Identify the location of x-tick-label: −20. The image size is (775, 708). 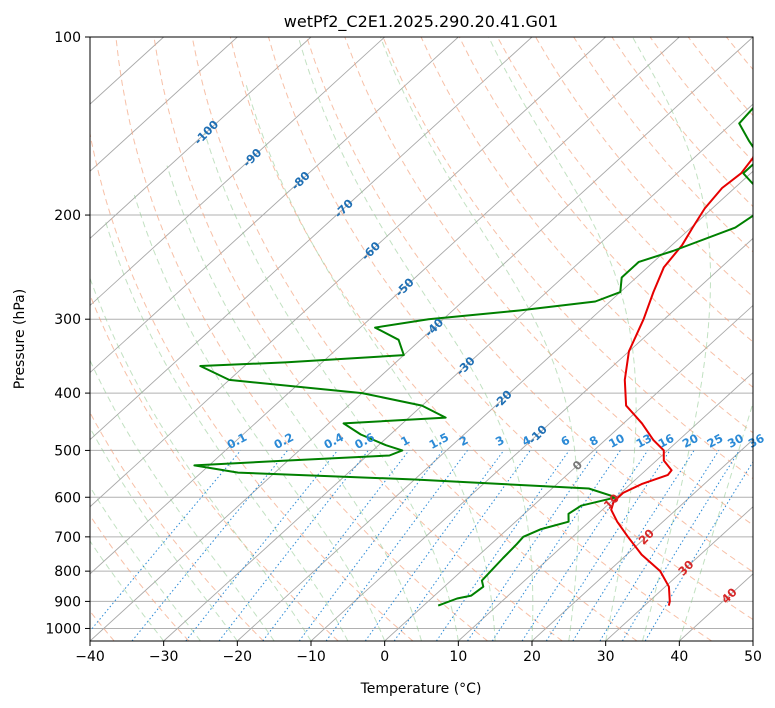
(238, 657).